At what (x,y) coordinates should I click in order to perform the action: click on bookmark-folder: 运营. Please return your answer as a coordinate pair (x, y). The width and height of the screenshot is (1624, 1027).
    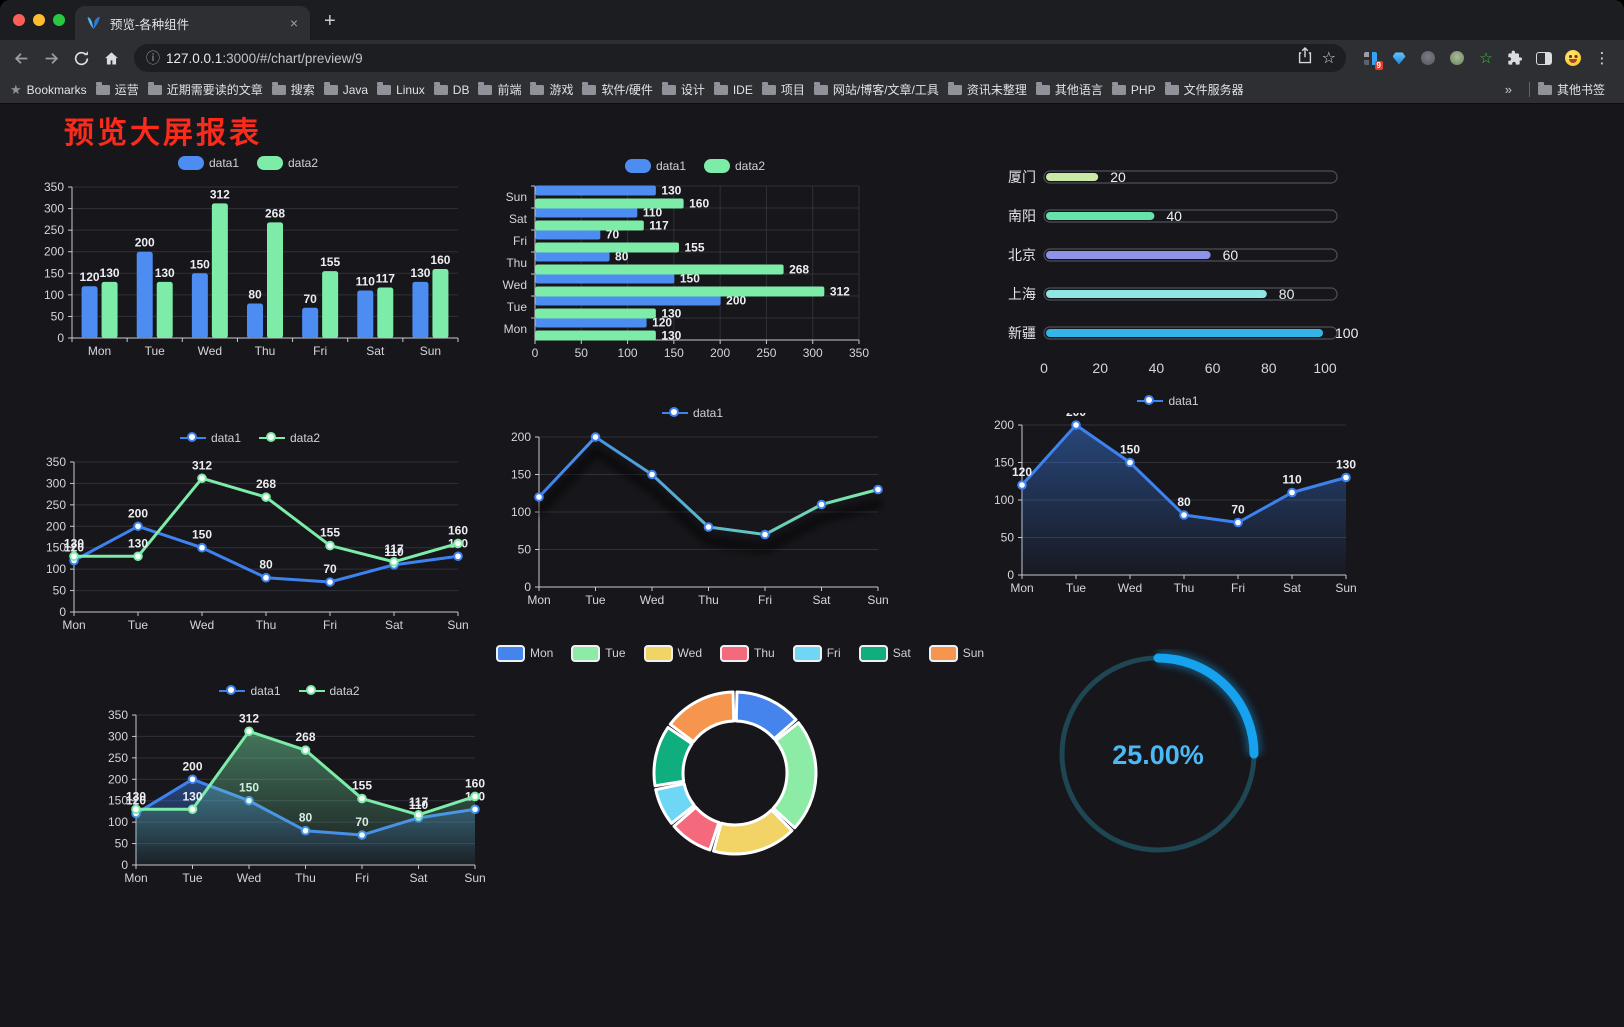
    Looking at the image, I should click on (117, 89).